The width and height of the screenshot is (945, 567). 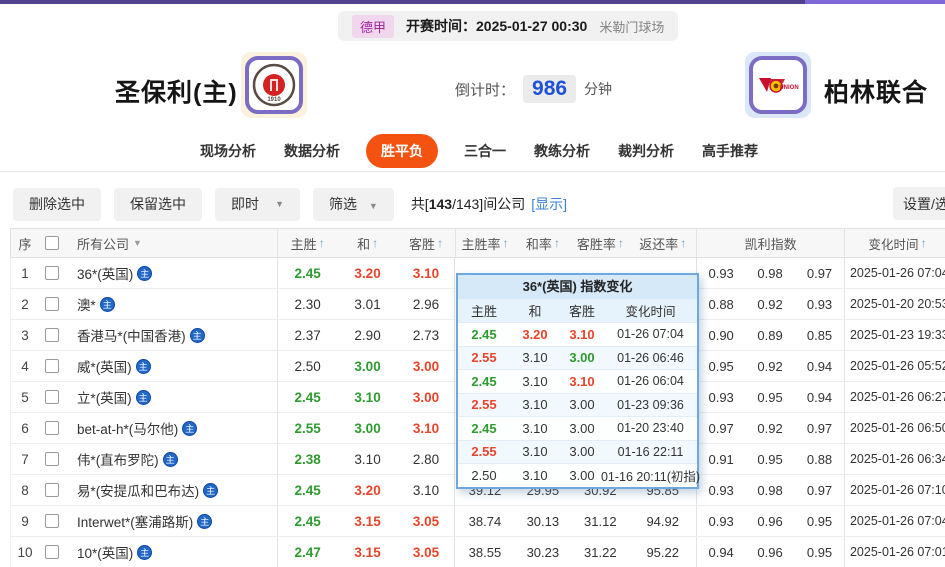 What do you see at coordinates (485, 244) in the screenshot?
I see `header-home-rate-sort: 主胜率 ↑` at bounding box center [485, 244].